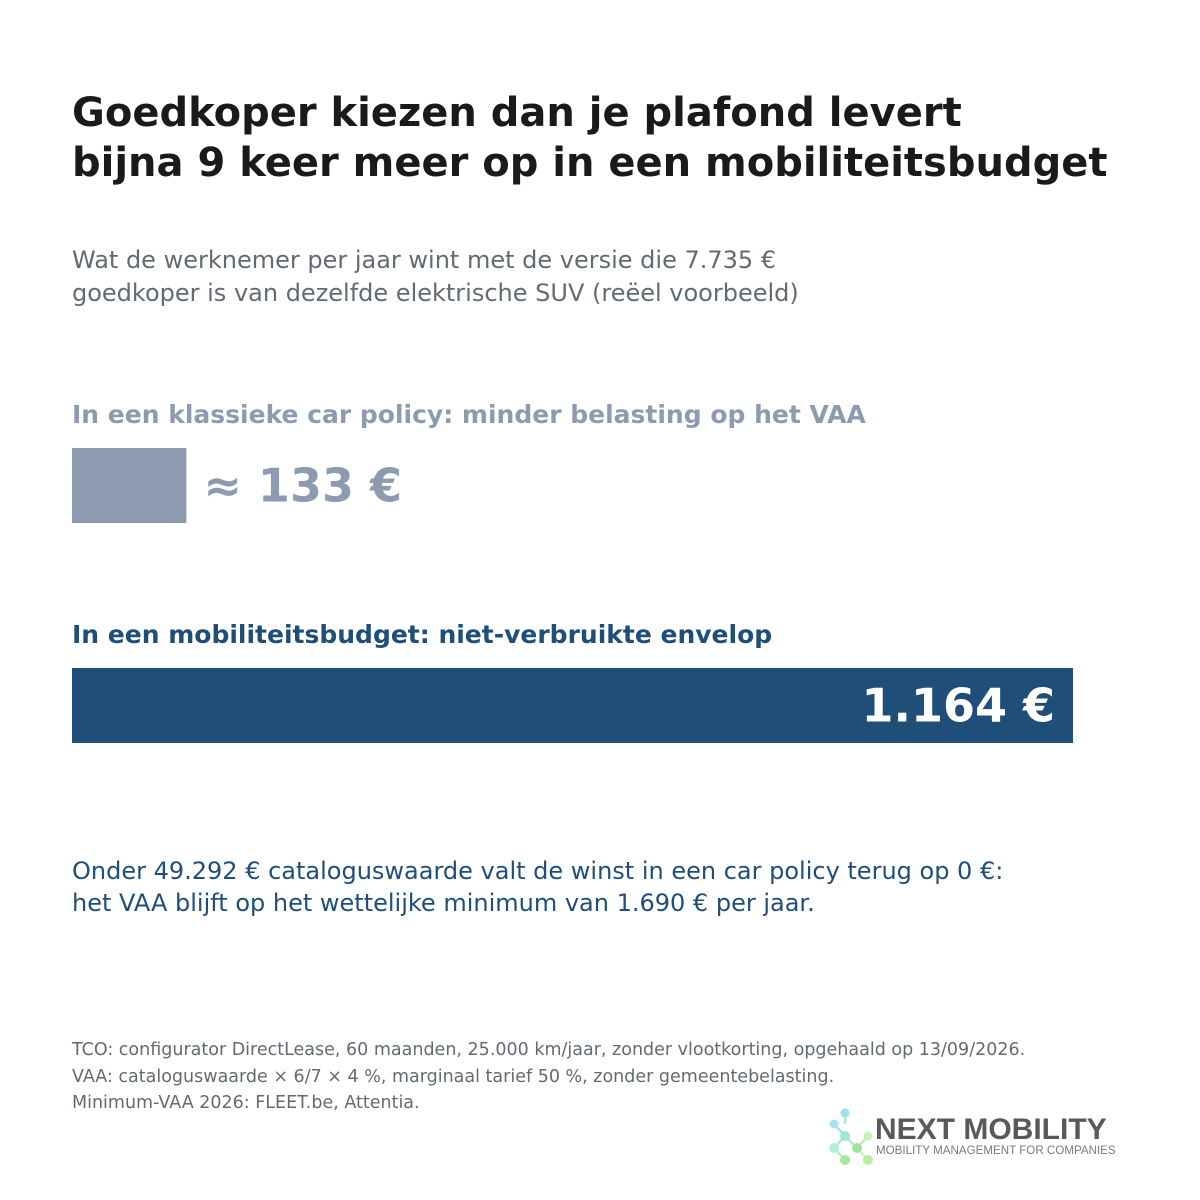 This screenshot has height=1200, width=1200. I want to click on logo-wordmark: NEXT MOBILITY, so click(991, 1129).